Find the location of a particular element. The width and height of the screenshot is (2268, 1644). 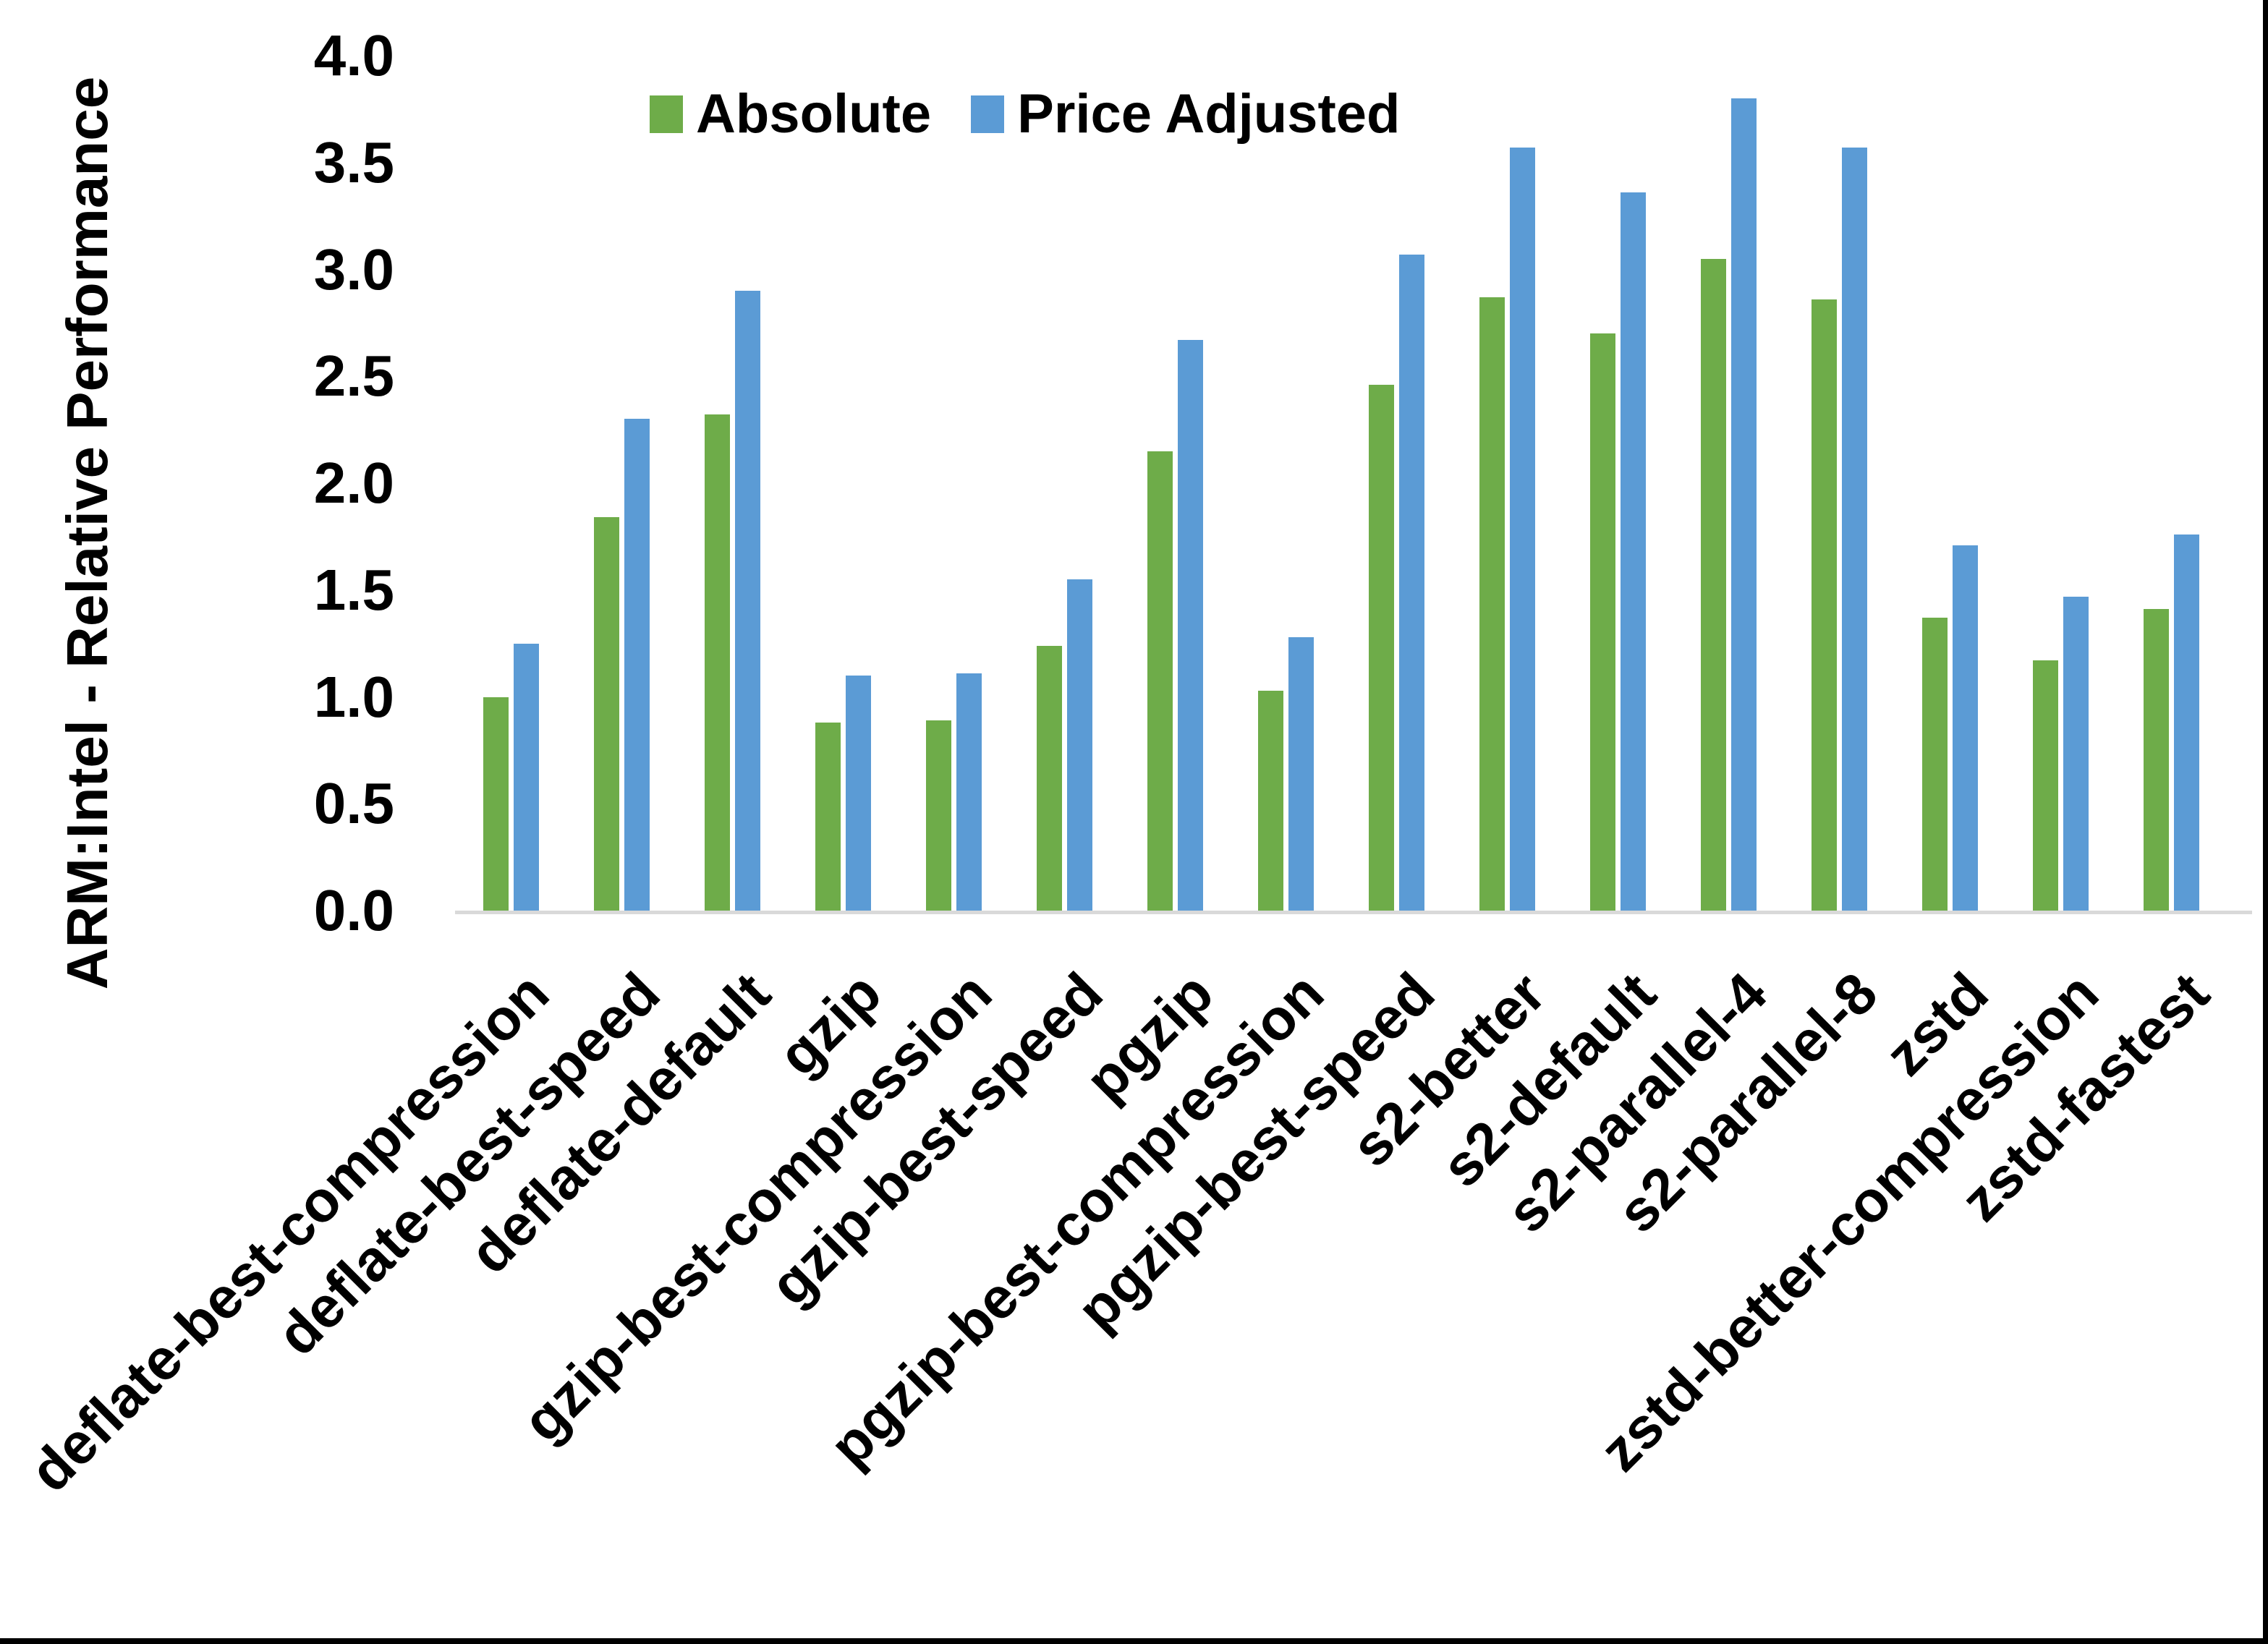

y-axis-tick-label: 4.0 is located at coordinates (353, 55).